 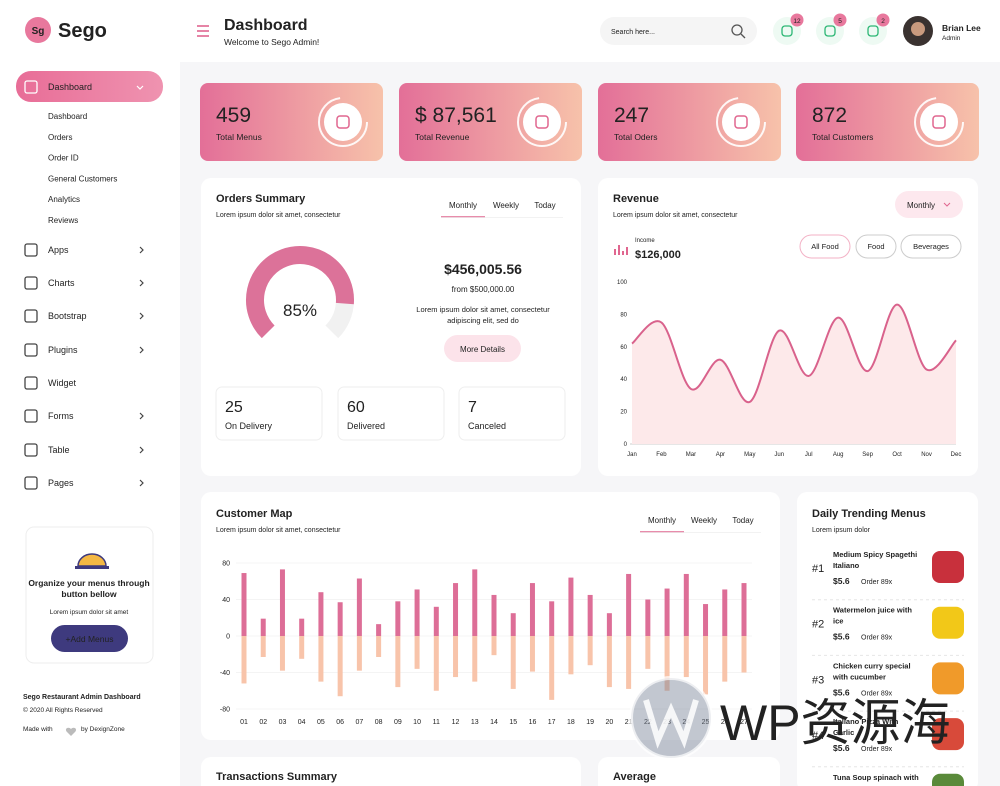 I want to click on badge-count: 2, so click(x=883, y=21).